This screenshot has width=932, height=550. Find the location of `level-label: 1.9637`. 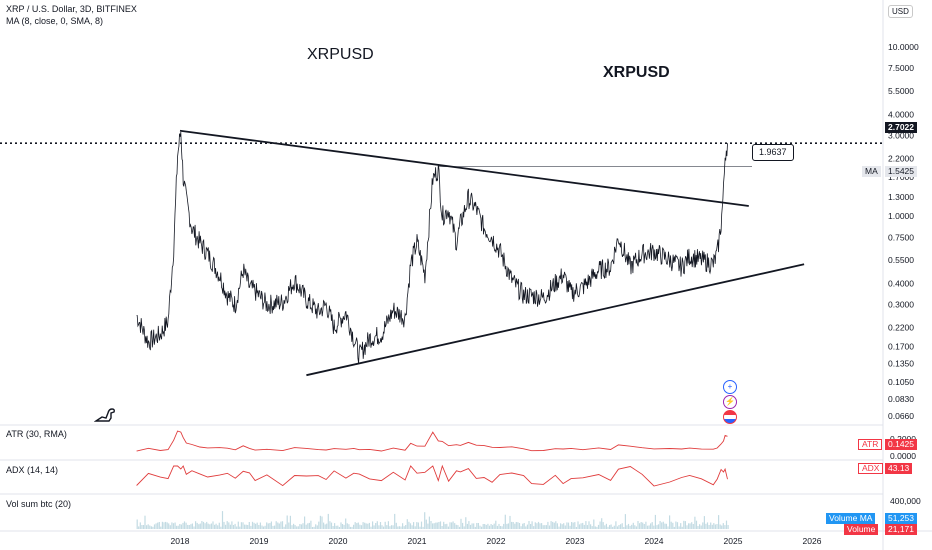

level-label: 1.9637 is located at coordinates (773, 152).